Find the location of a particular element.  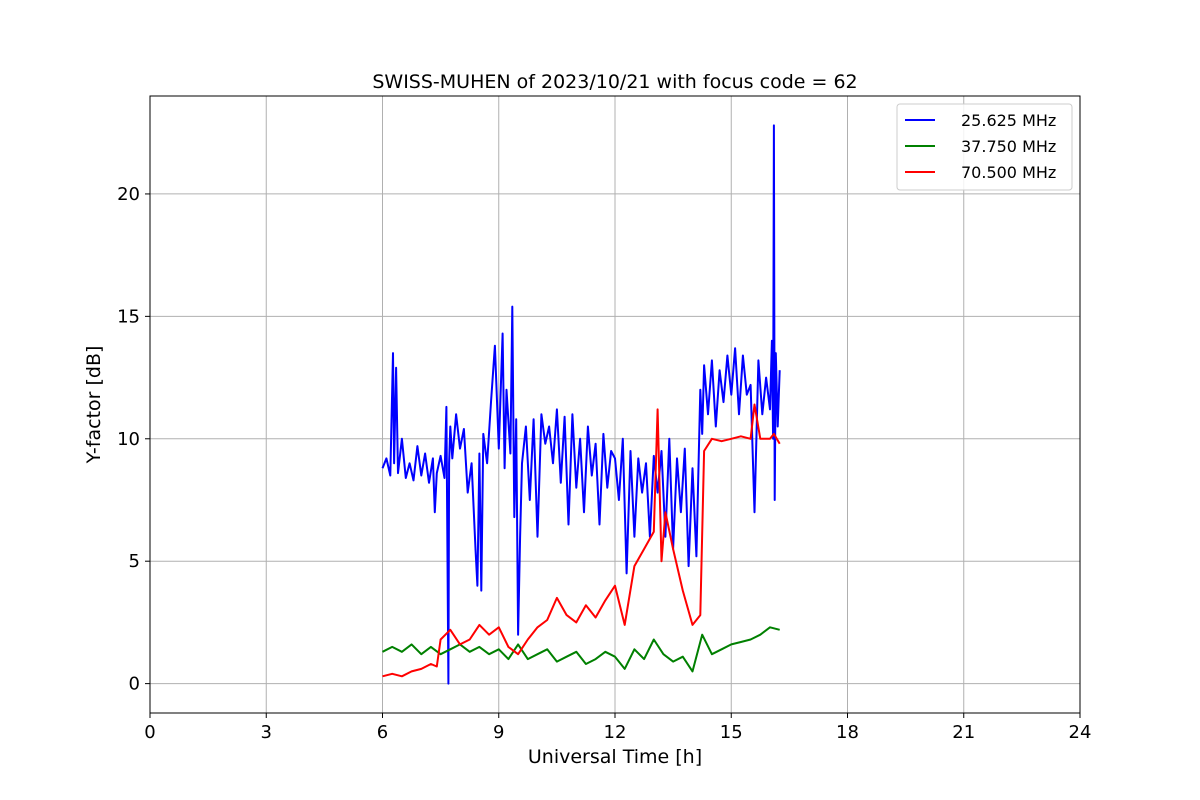

legend-box is located at coordinates (984, 147).